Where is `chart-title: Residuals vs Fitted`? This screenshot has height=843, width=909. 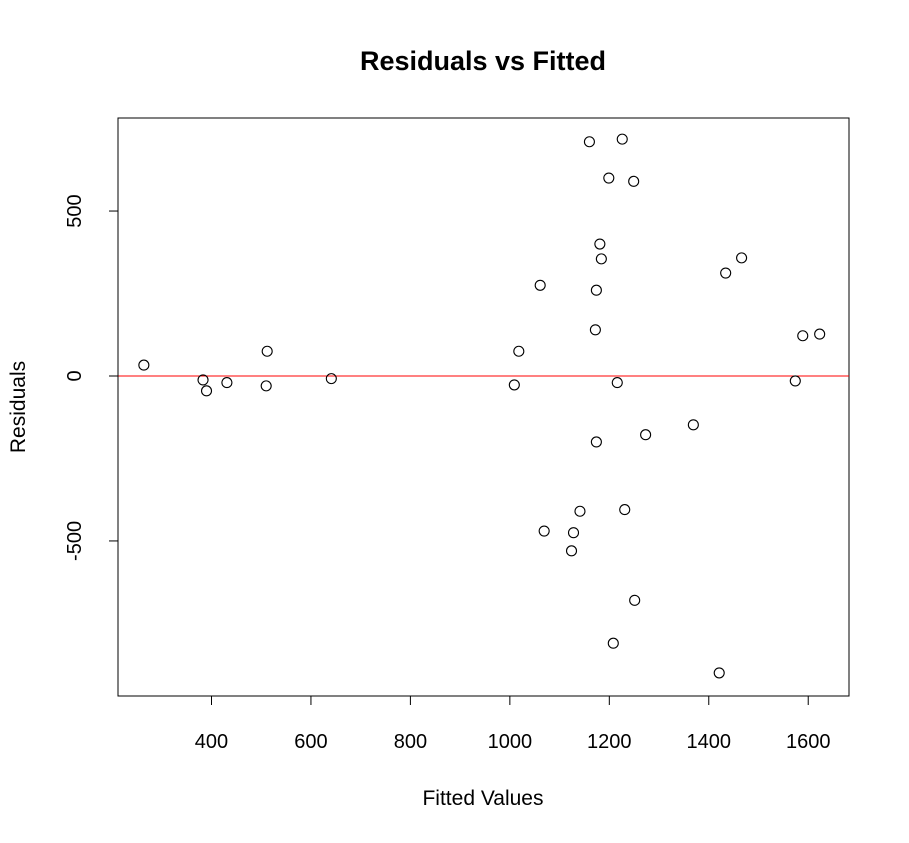
chart-title: Residuals vs Fitted is located at coordinates (483, 61).